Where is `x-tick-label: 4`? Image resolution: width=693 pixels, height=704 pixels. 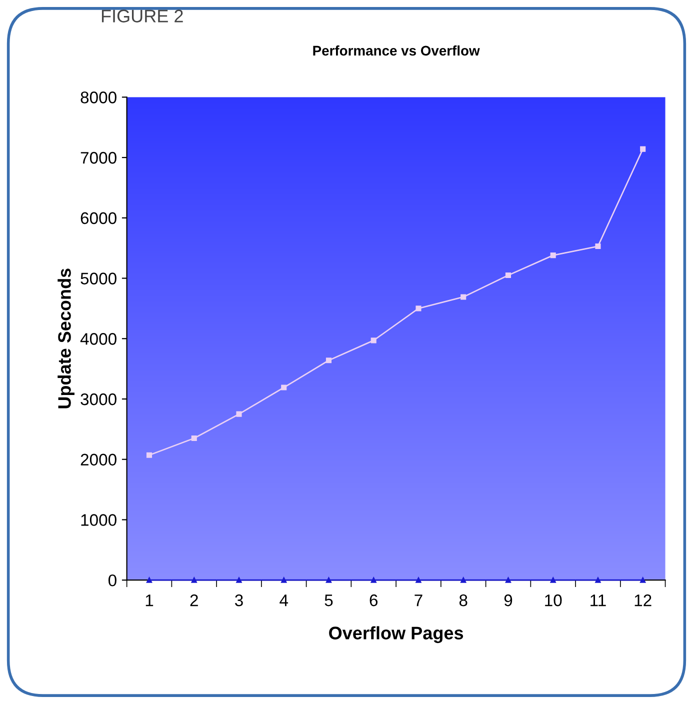
x-tick-label: 4 is located at coordinates (284, 600).